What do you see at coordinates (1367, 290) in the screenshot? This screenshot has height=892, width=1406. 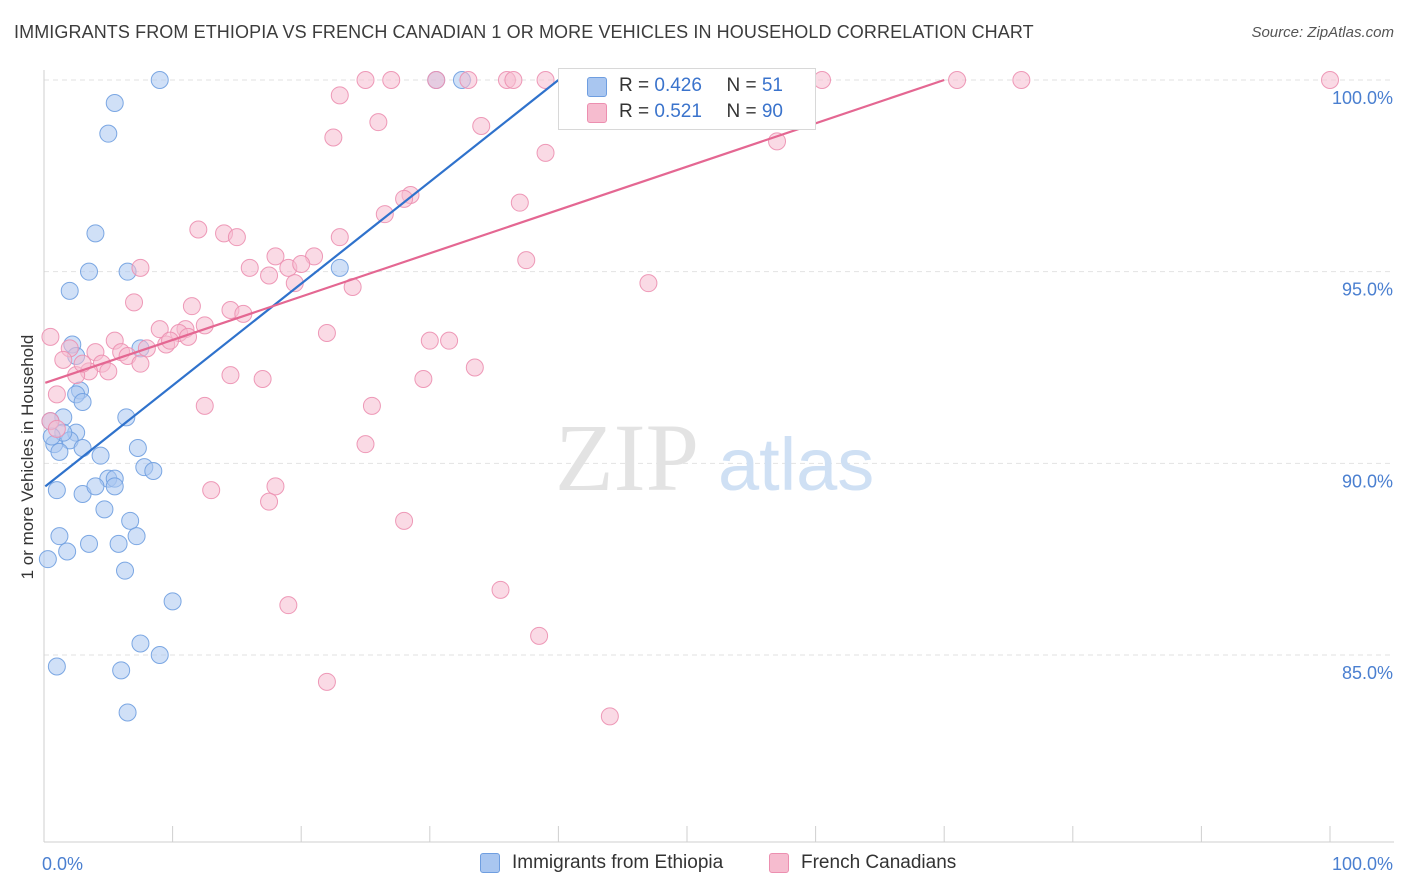 I see `y-tick-label: 95.0%` at bounding box center [1367, 290].